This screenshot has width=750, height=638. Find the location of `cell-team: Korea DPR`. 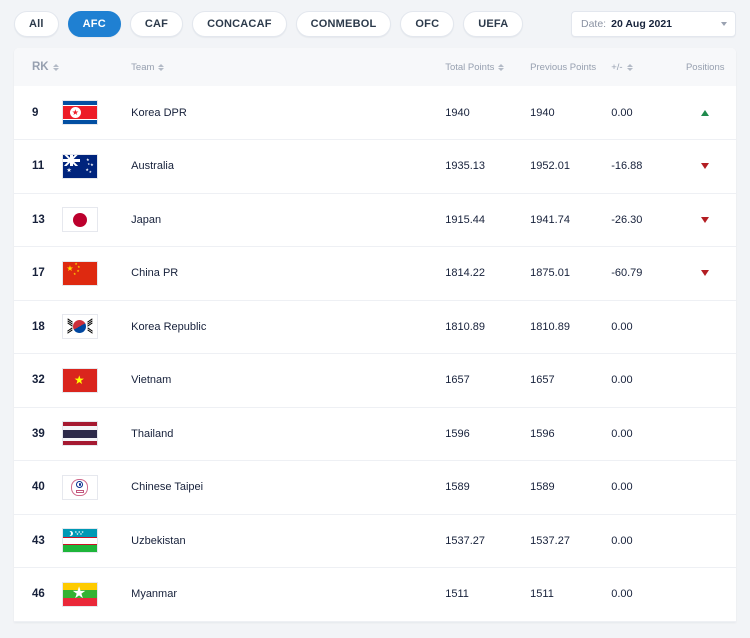

cell-team: Korea DPR is located at coordinates (288, 113).